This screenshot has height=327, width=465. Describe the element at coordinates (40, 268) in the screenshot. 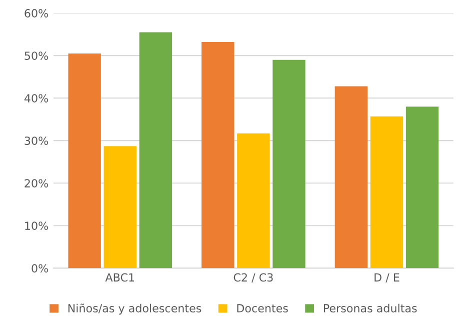

I see `y-tick-label: 0%` at that location.